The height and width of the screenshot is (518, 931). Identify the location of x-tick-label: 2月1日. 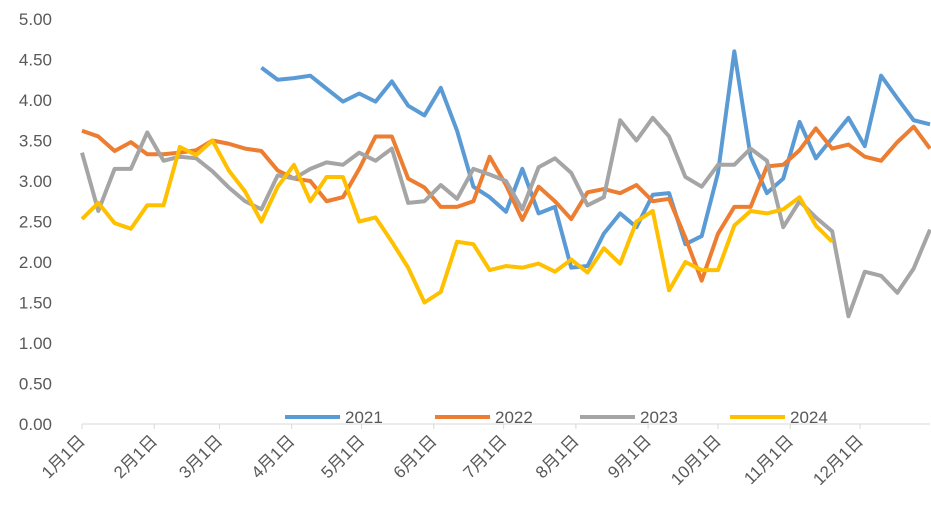
(135, 456).